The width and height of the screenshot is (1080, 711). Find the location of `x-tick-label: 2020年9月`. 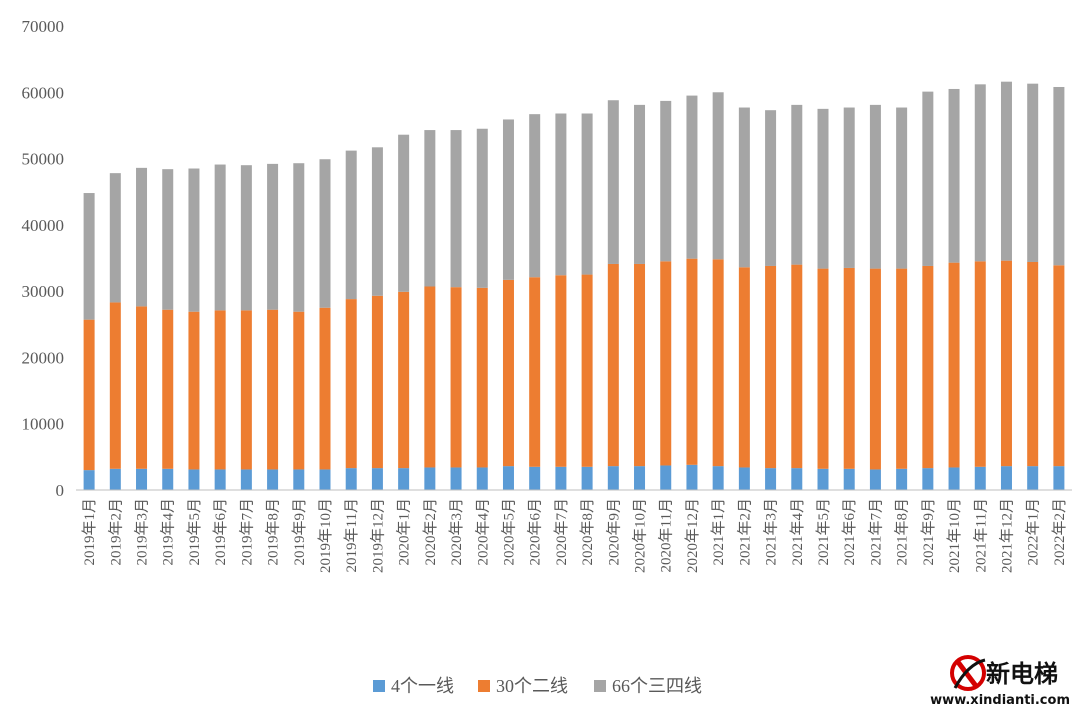

x-tick-label: 2020年9月 is located at coordinates (613, 532).